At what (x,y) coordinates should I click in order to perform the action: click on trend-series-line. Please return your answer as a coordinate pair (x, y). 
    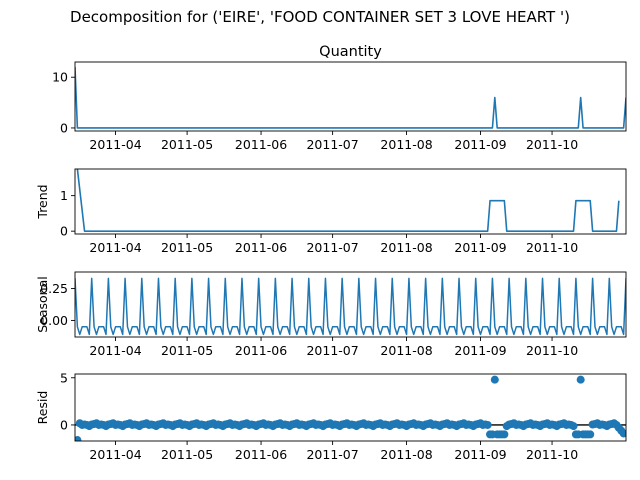
    Looking at the image, I should click on (348, 200).